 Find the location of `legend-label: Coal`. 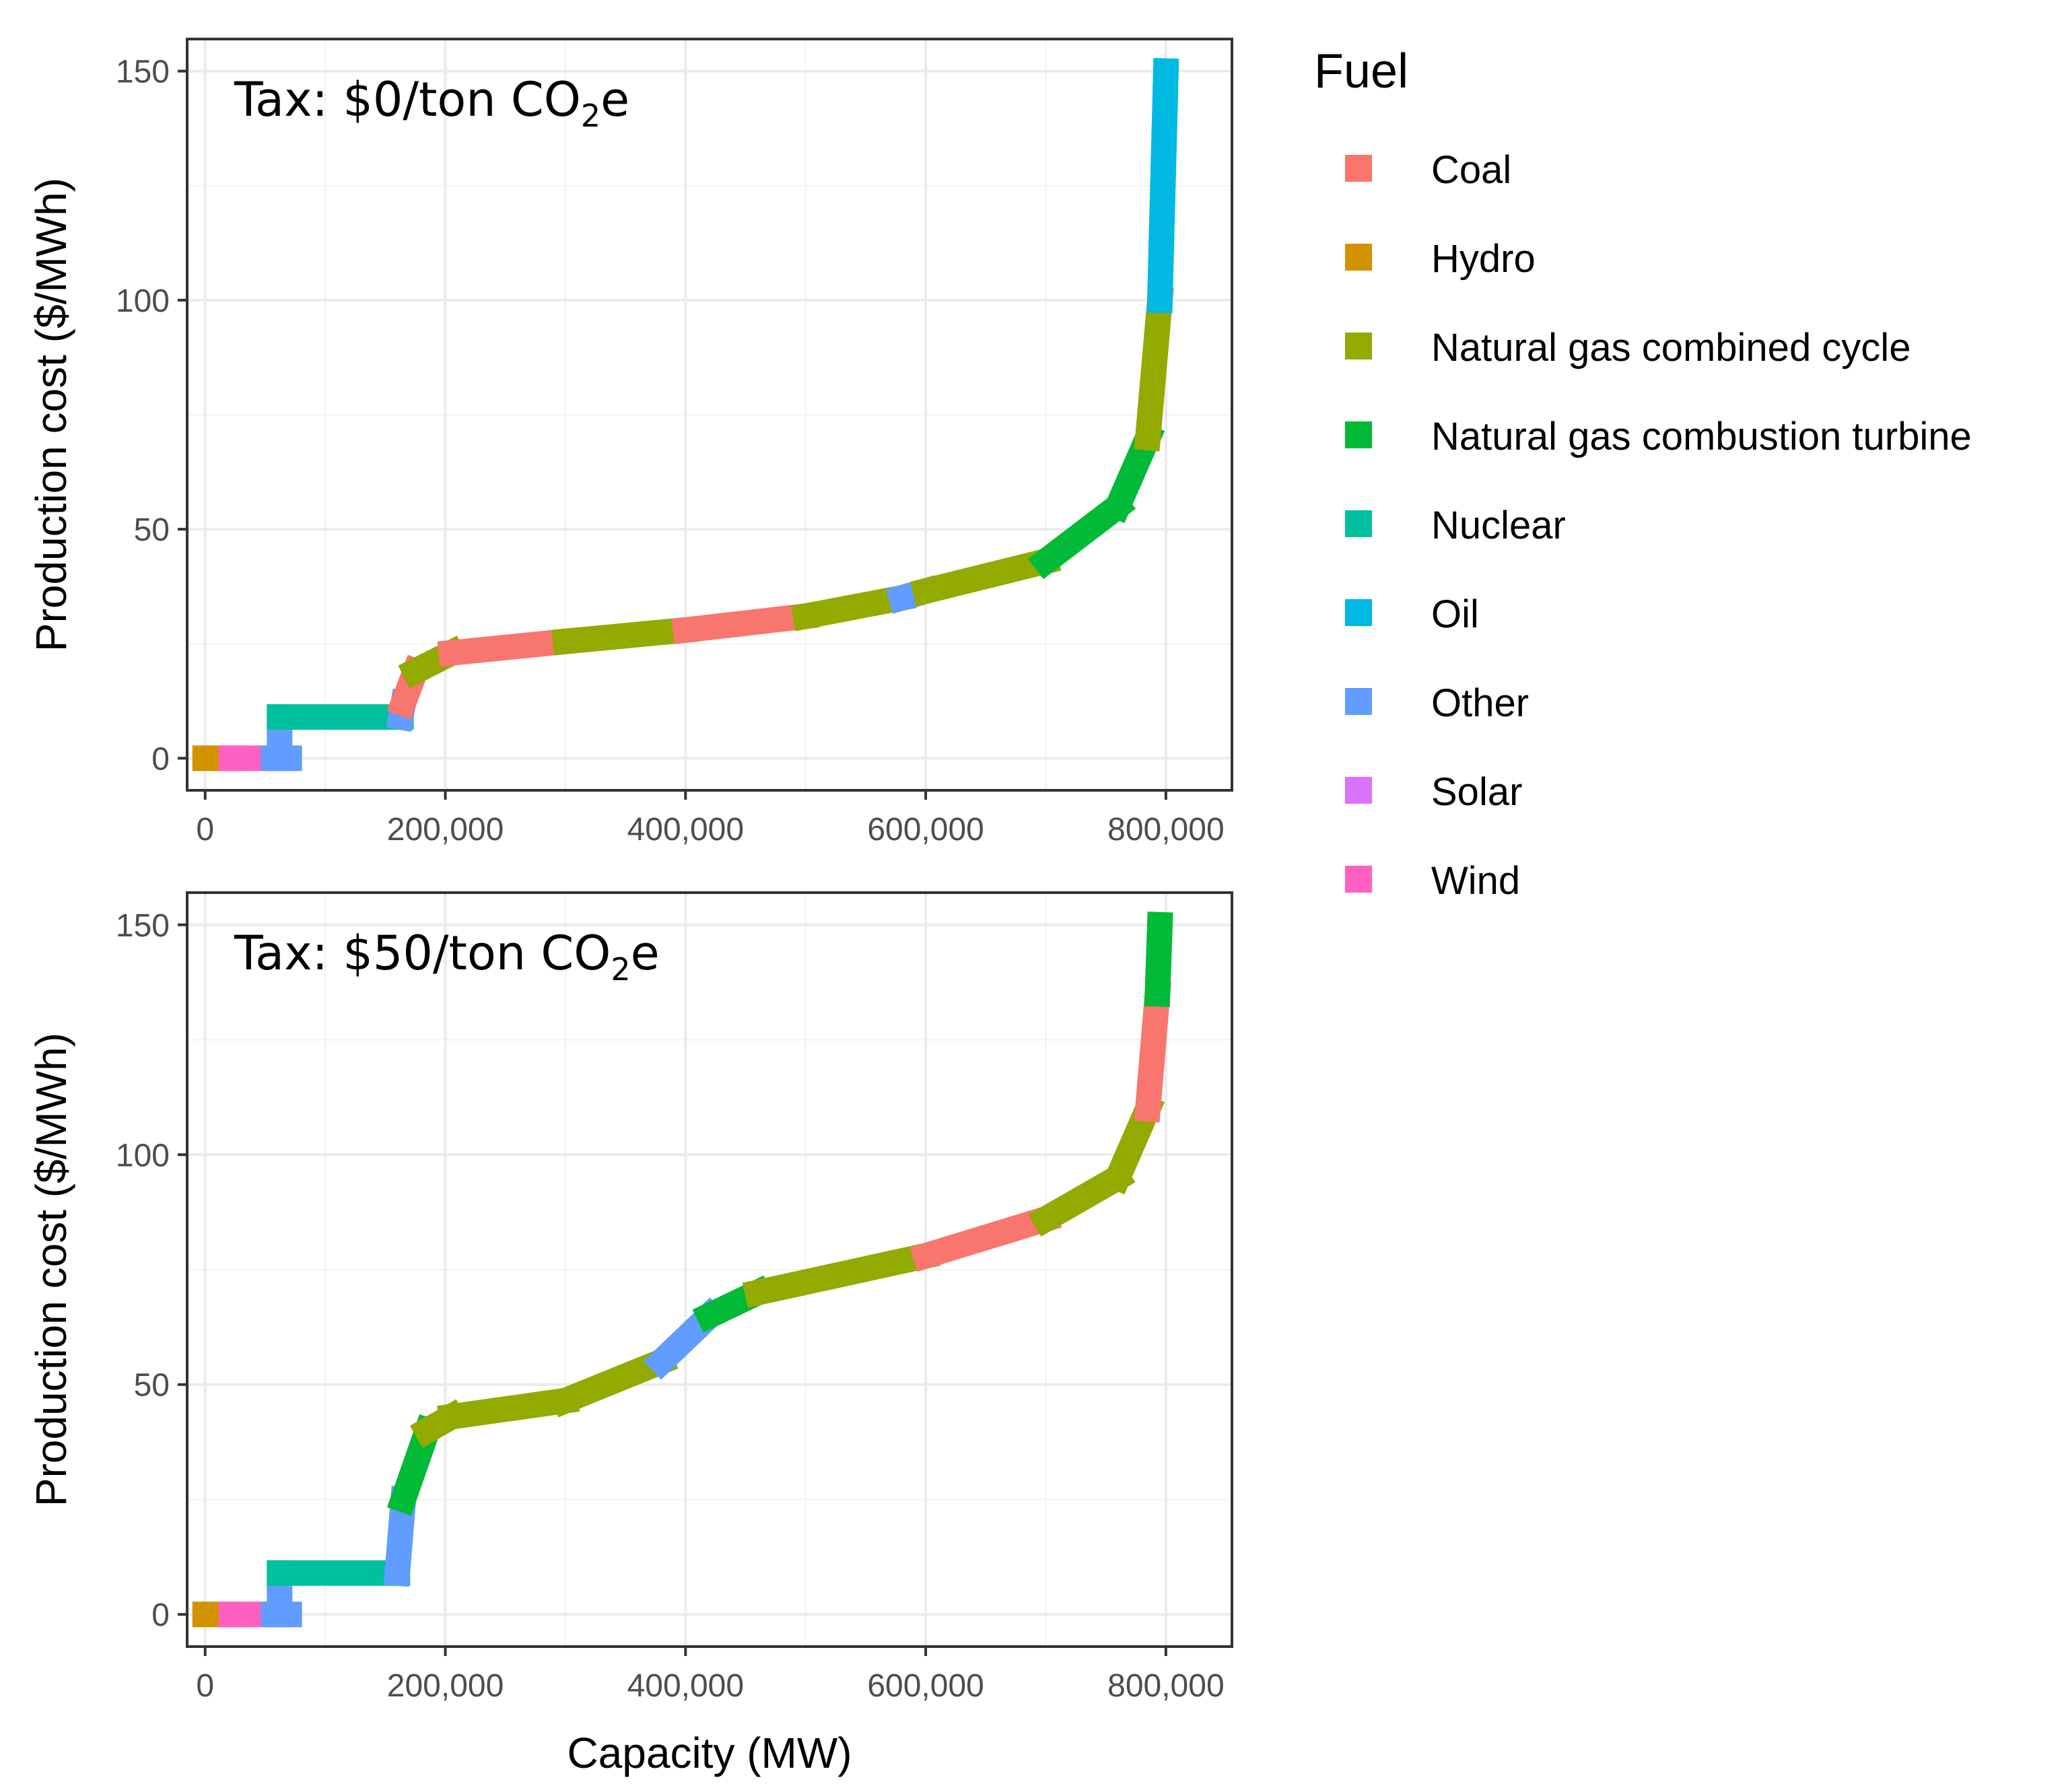

legend-label: Coal is located at coordinates (1471, 170).